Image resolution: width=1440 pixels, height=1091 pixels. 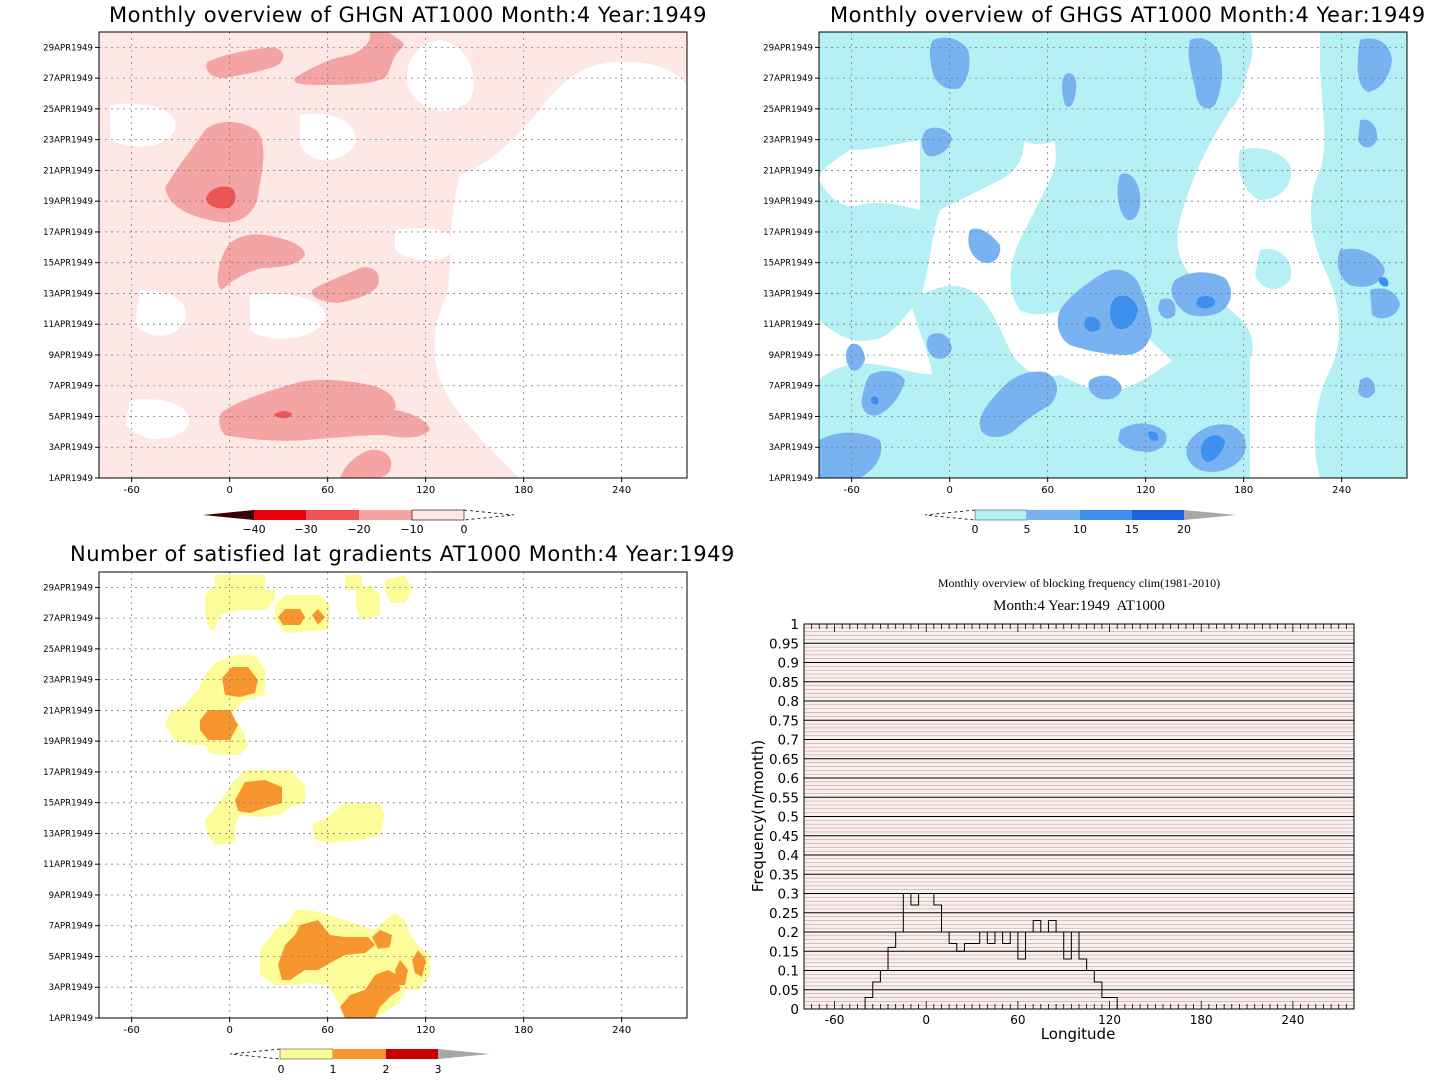 I want to click on blocking-frequency-line, so click(x=1079, y=951).